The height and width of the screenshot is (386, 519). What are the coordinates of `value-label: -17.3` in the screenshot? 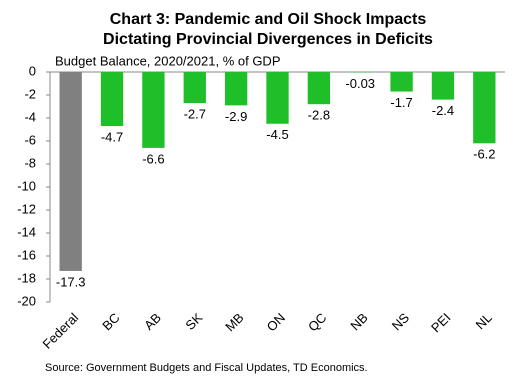 It's located at (71, 281).